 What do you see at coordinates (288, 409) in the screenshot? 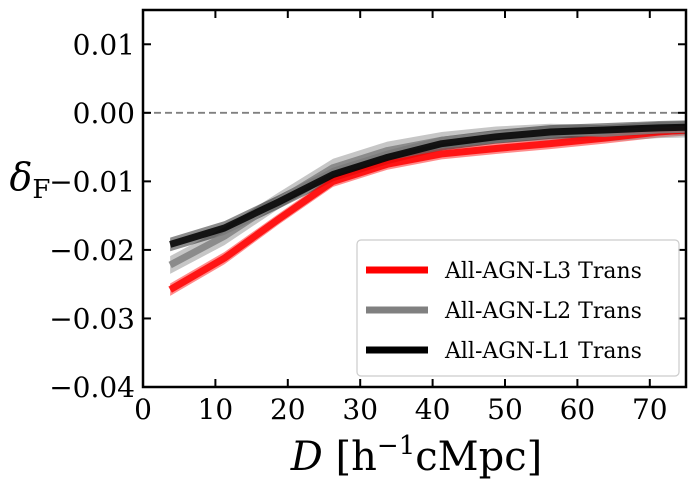
I see `x-tick-label: 20` at bounding box center [288, 409].